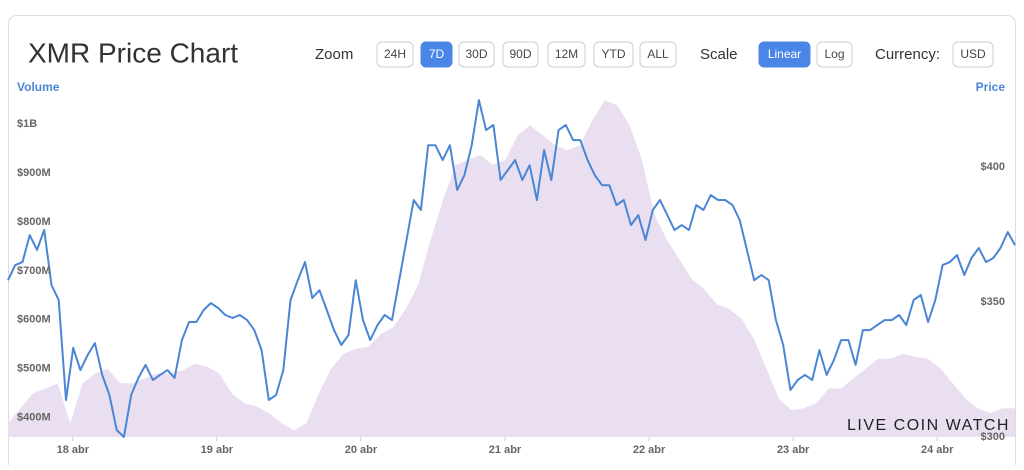 The image size is (1024, 470). I want to click on currency-button, so click(973, 54).